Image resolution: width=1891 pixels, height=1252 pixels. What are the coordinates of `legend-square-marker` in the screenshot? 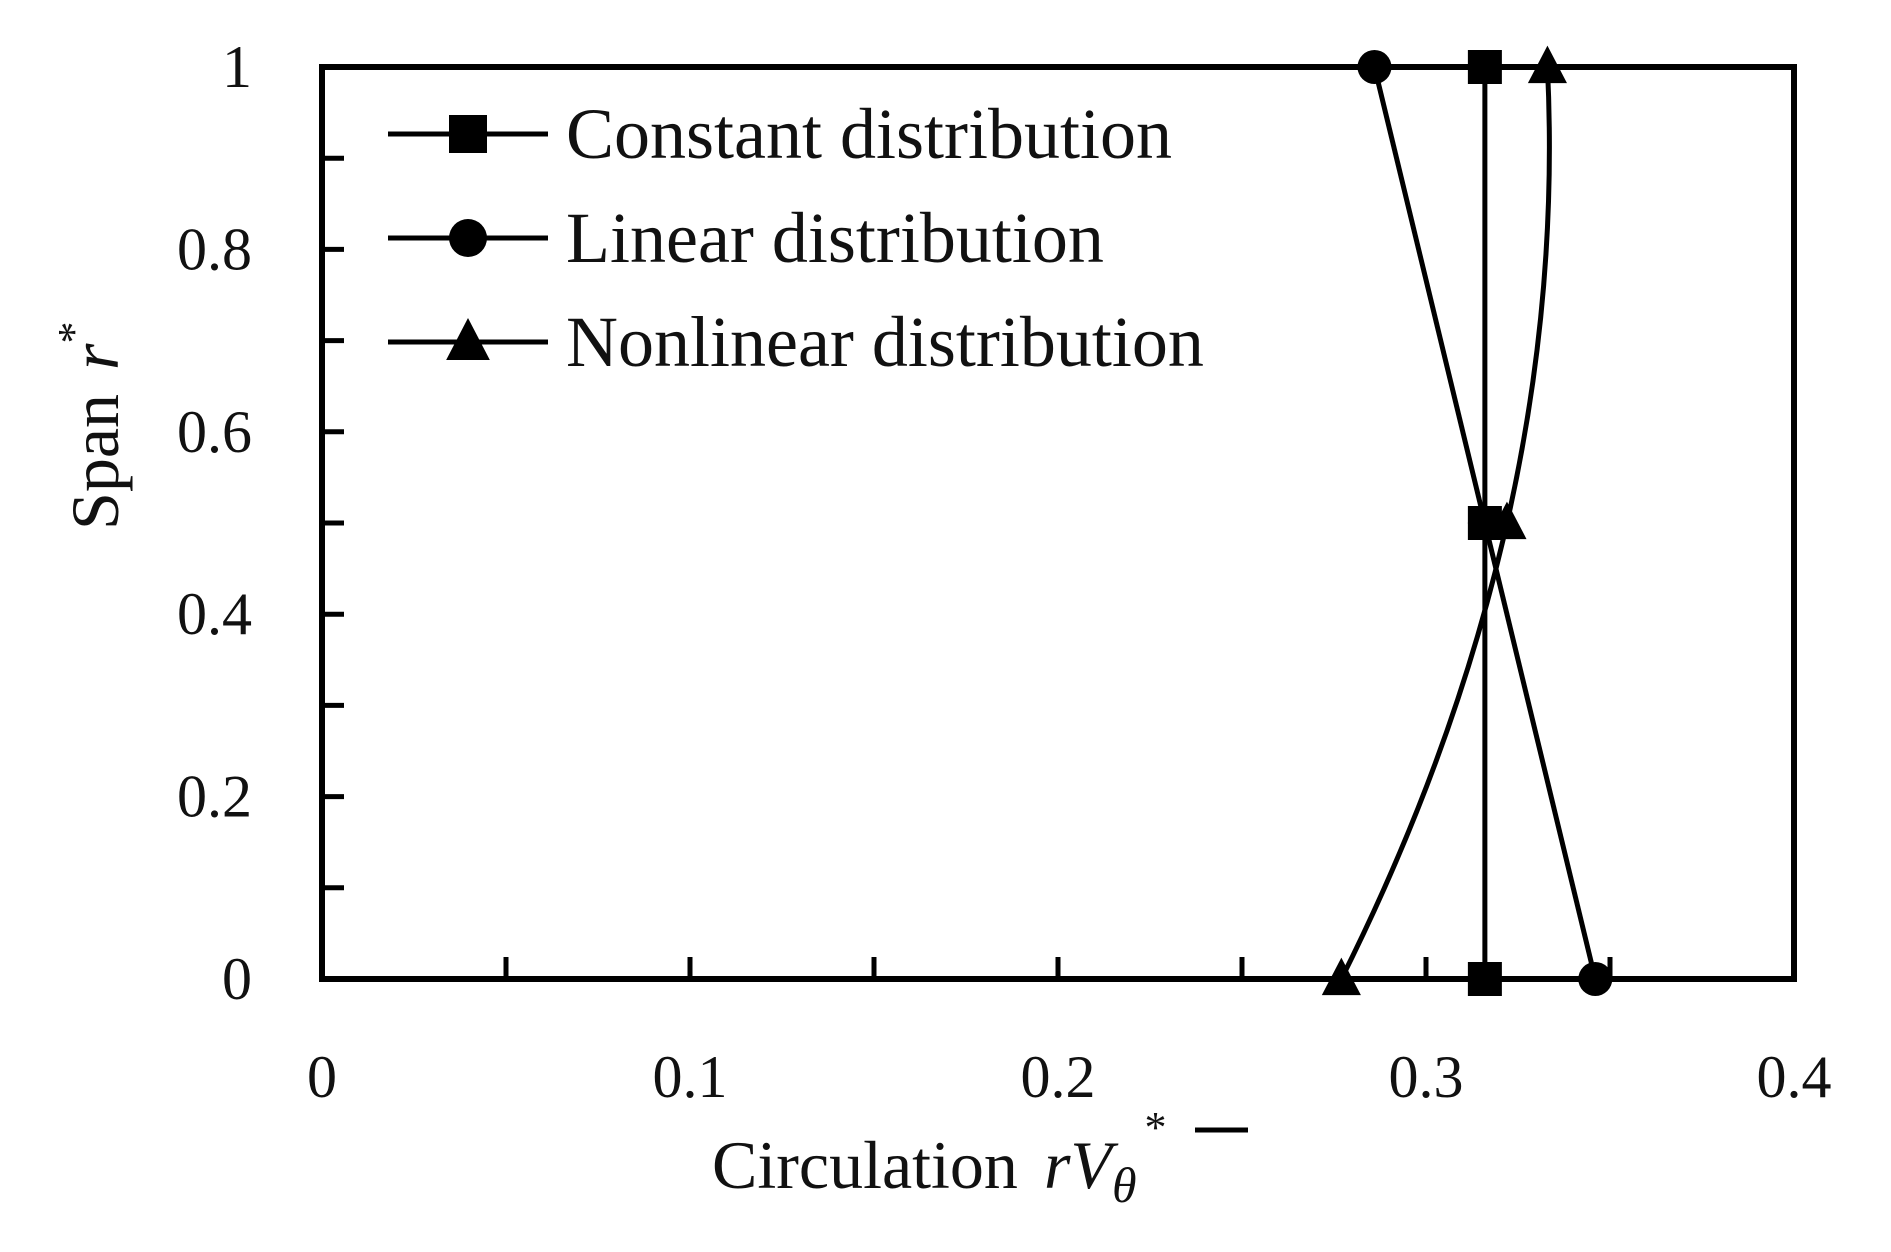 It's located at (468, 134).